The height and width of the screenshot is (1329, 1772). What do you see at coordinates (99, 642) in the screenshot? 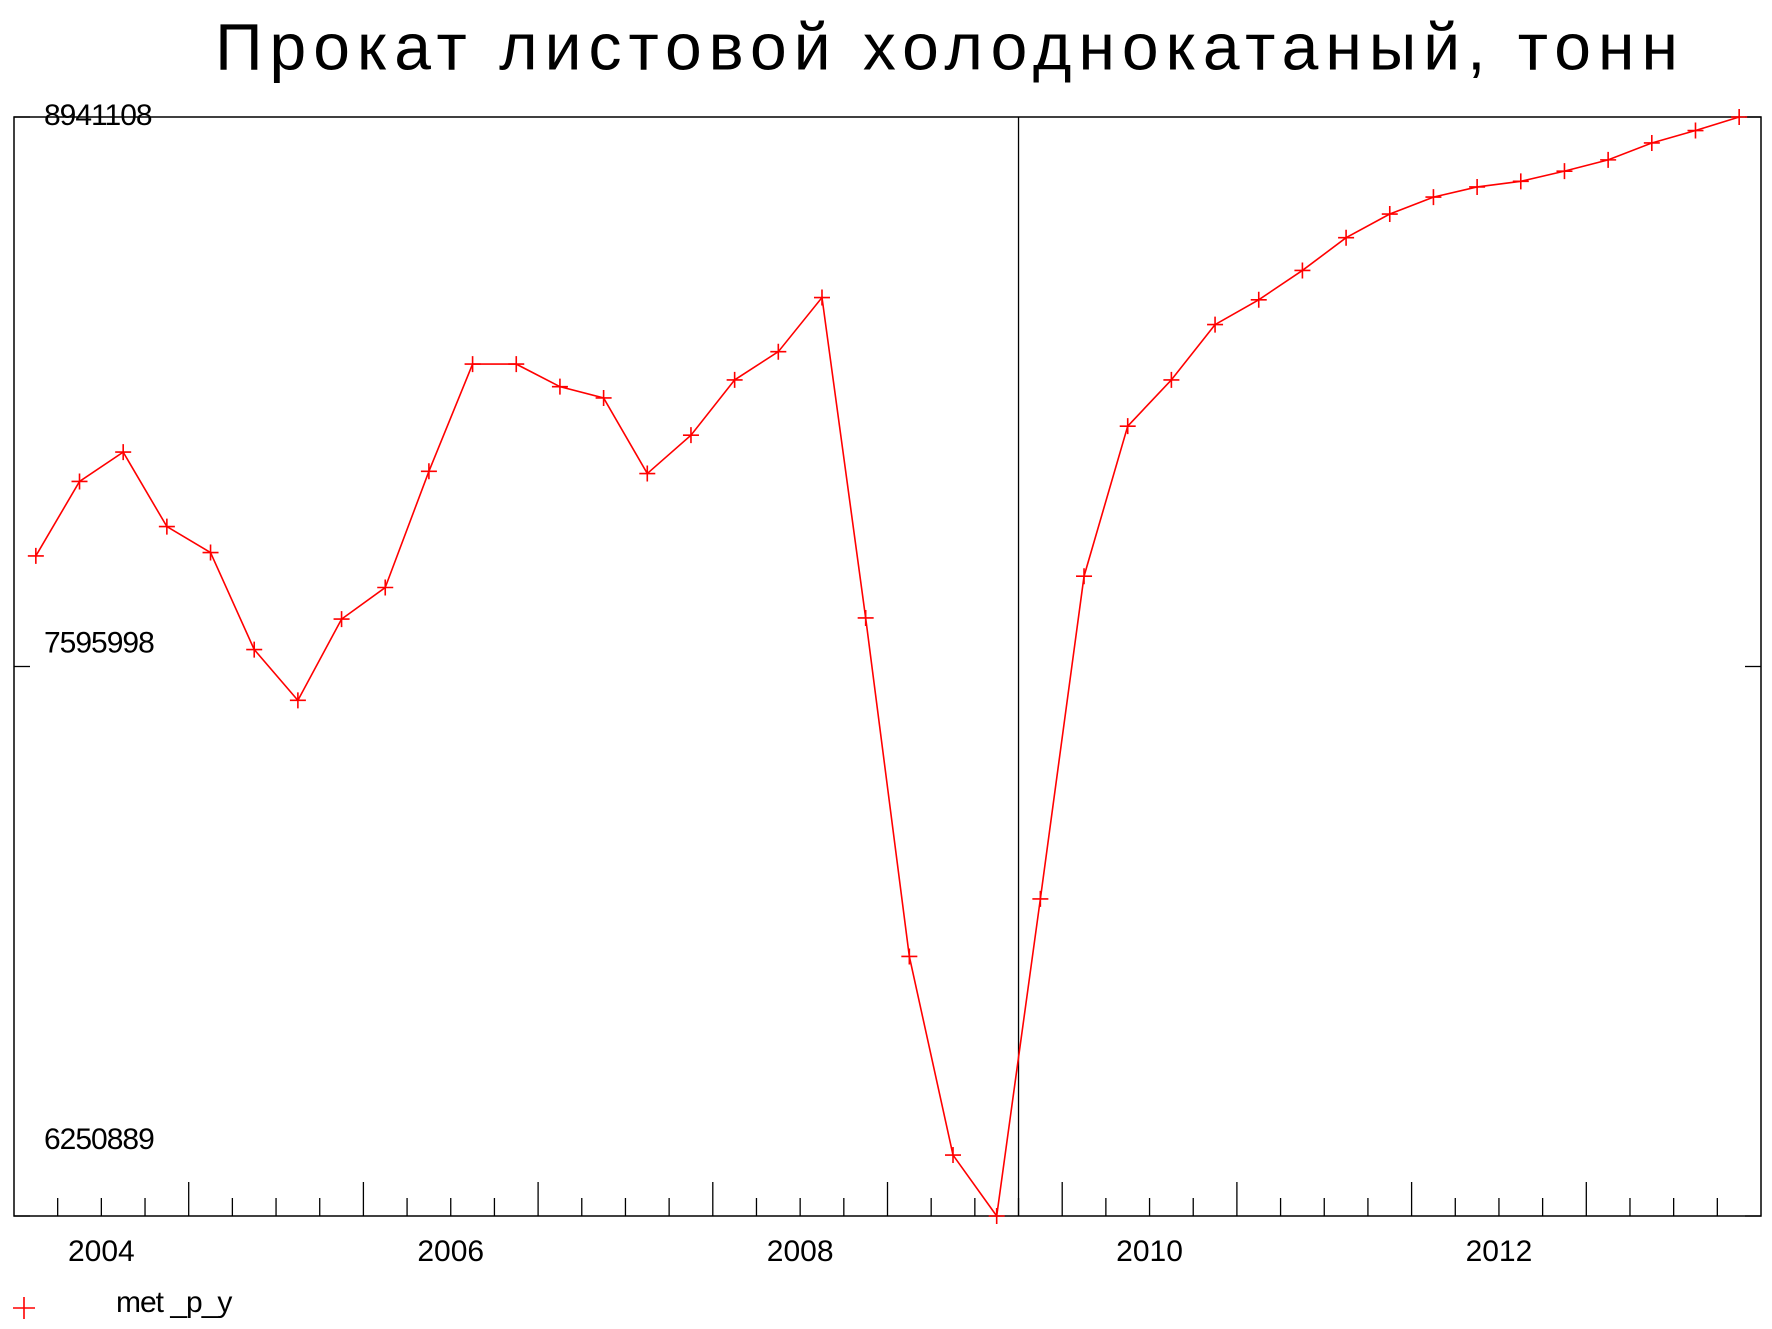
I see `y-tick-label: 7595998` at bounding box center [99, 642].